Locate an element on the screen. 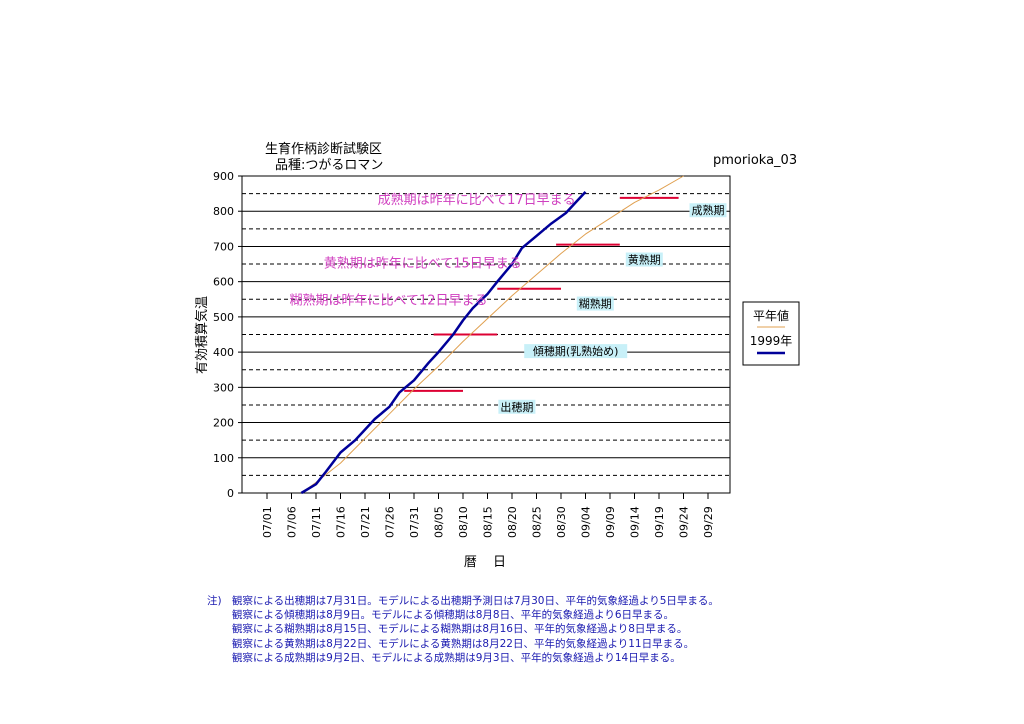  x-tick-label: 08/25 is located at coordinates (537, 522).